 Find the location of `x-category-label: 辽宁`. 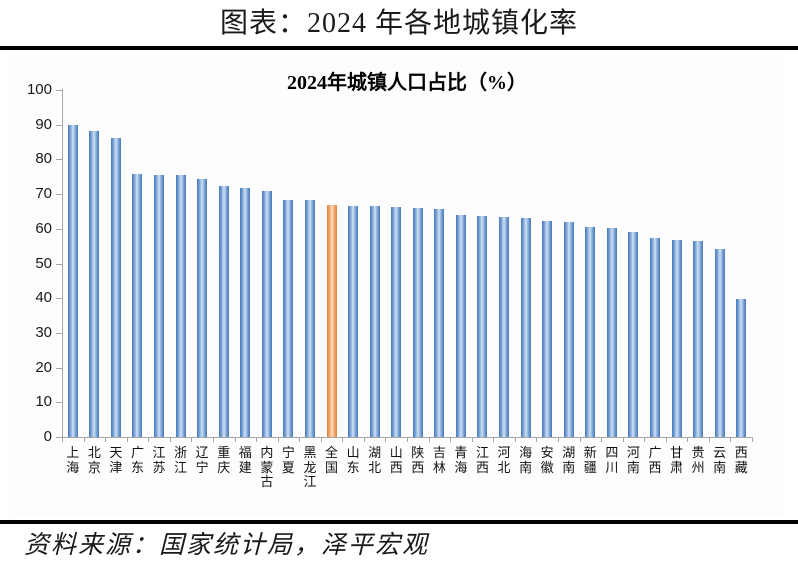

x-category-label: 辽宁 is located at coordinates (202, 460).